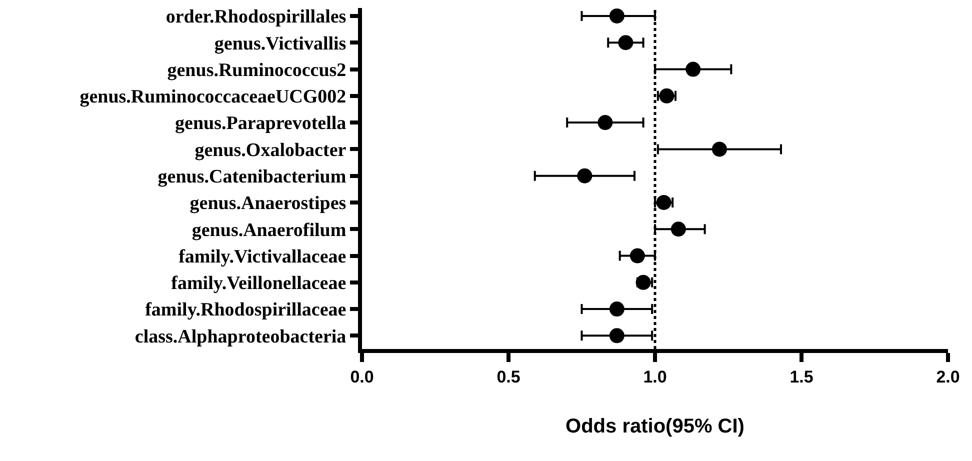 This screenshot has height=461, width=972. What do you see at coordinates (256, 17) in the screenshot?
I see `y-tick-label: order.Rhodospirillales` at bounding box center [256, 17].